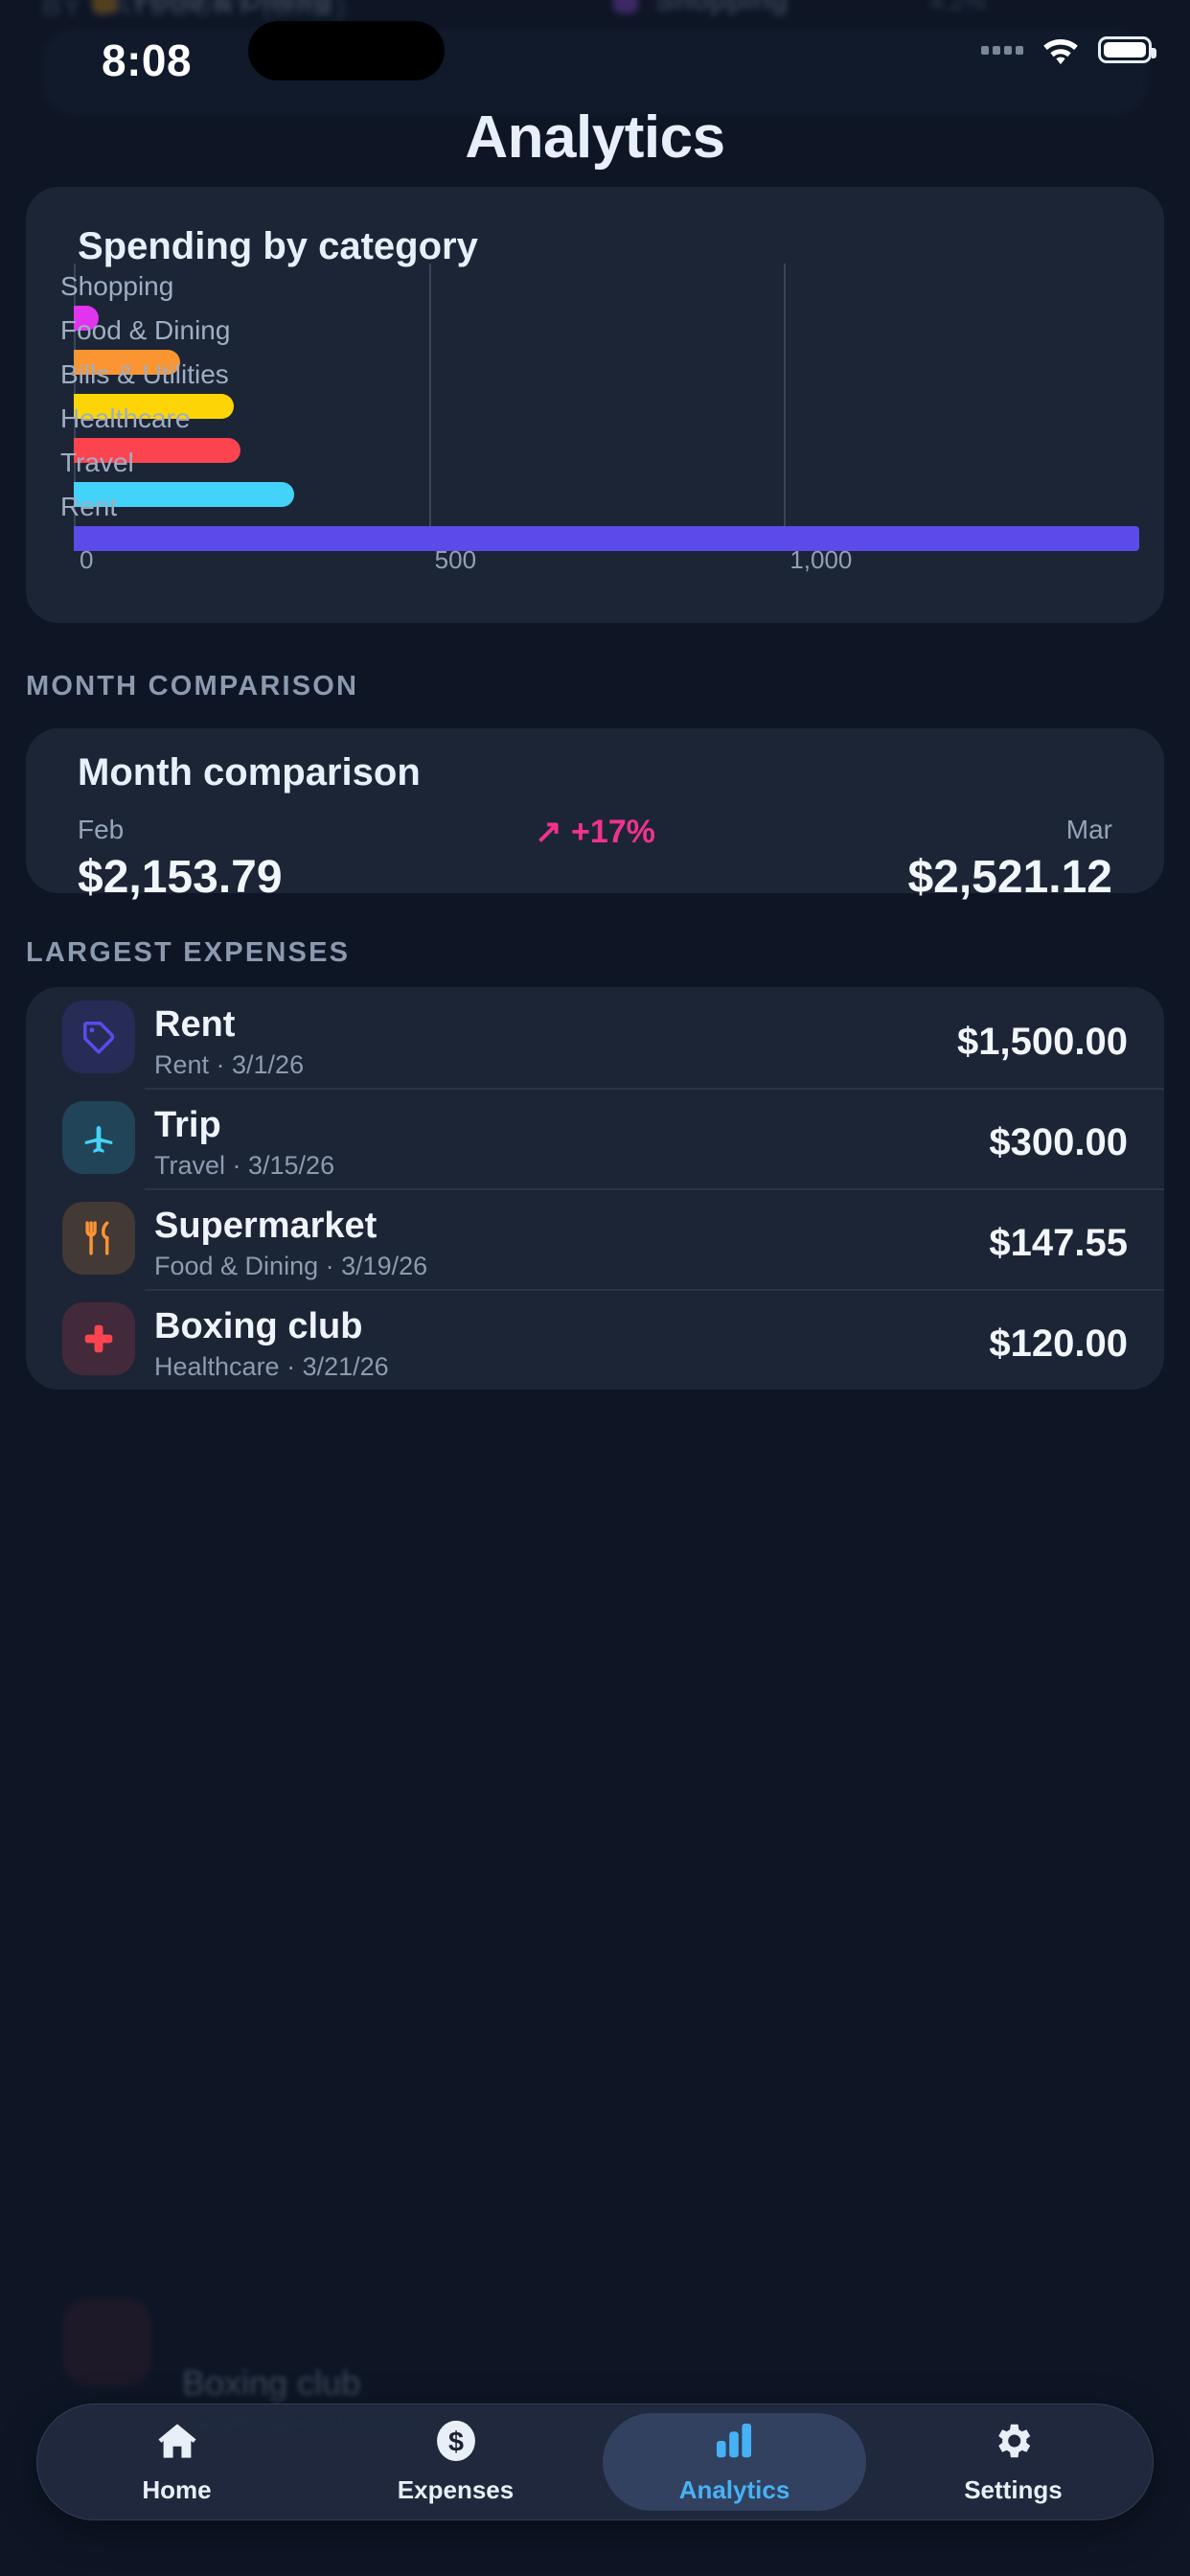 This screenshot has width=1190, height=2576. What do you see at coordinates (271, 2383) in the screenshot?
I see `ghost-item-name: Boxing club` at bounding box center [271, 2383].